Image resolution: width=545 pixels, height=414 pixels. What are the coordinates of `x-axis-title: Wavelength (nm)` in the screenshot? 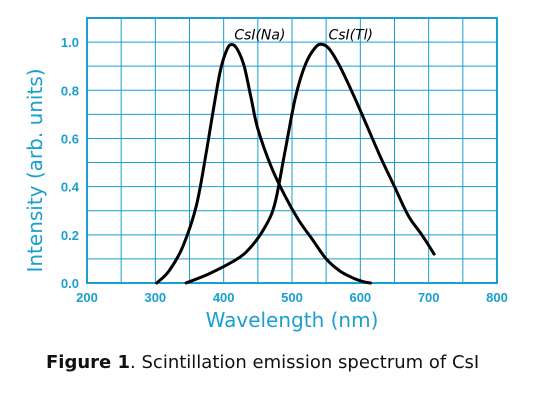 It's located at (292, 320).